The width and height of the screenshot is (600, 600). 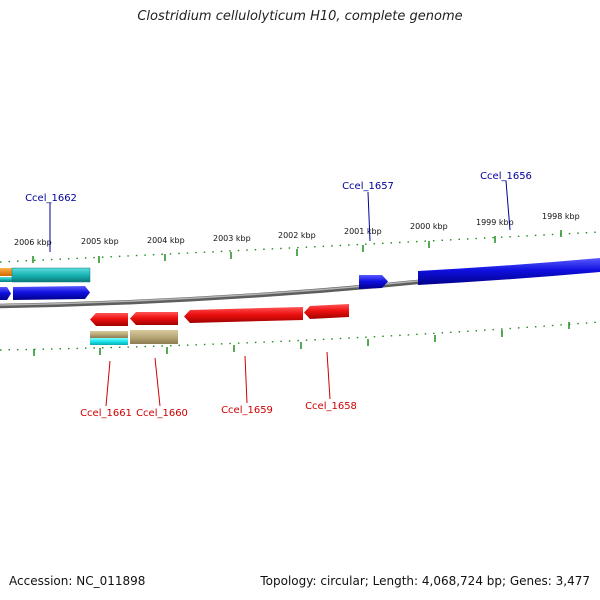 I want to click on kbp-label: 2005 kbp, so click(x=100, y=241).